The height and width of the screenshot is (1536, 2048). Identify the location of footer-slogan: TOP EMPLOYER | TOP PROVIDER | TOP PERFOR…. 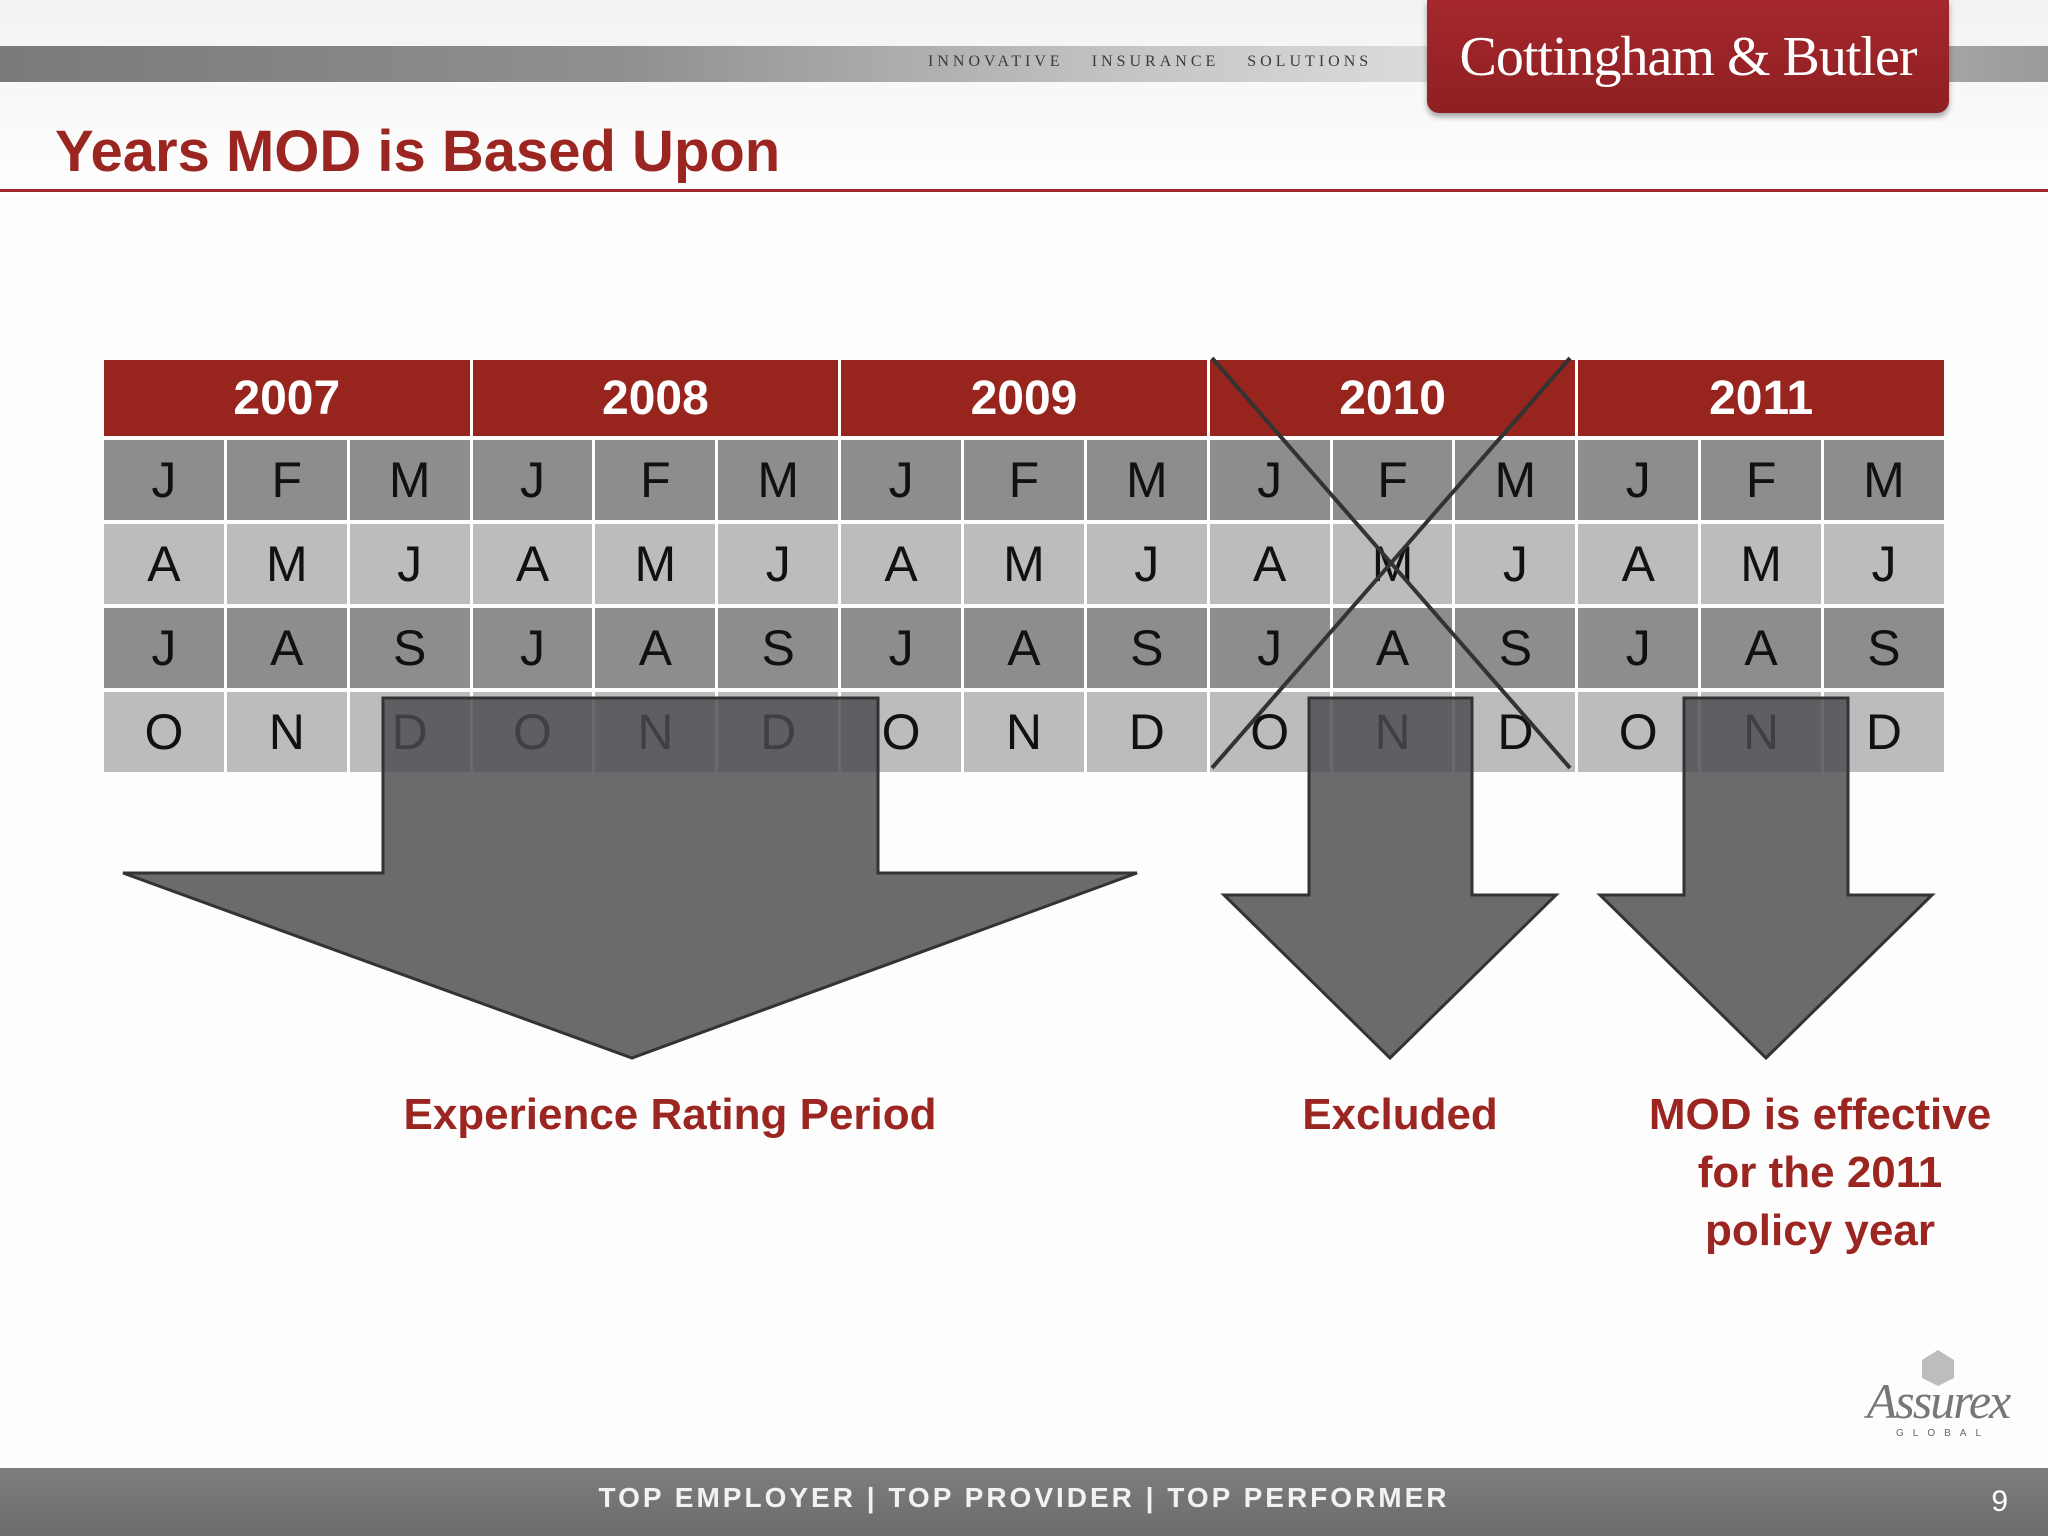
(1024, 1497).